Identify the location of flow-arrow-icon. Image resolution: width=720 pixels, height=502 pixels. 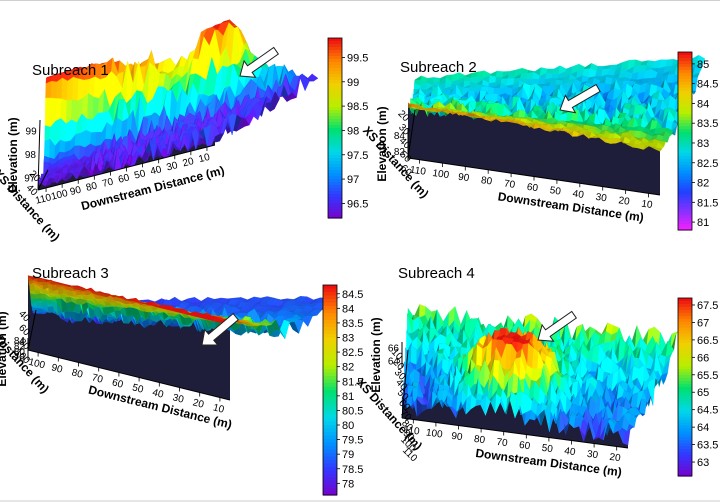
(580, 98).